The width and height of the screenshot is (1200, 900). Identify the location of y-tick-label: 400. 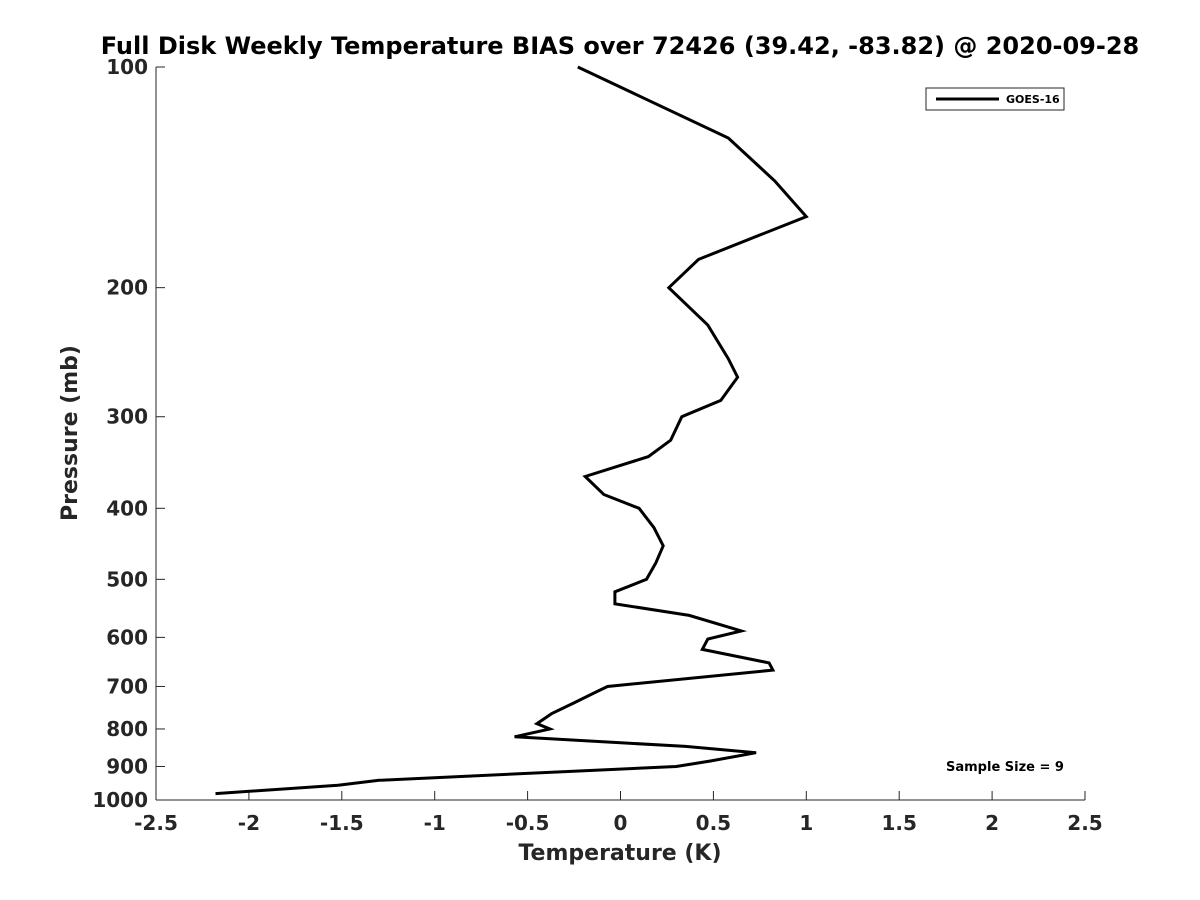
(127, 508).